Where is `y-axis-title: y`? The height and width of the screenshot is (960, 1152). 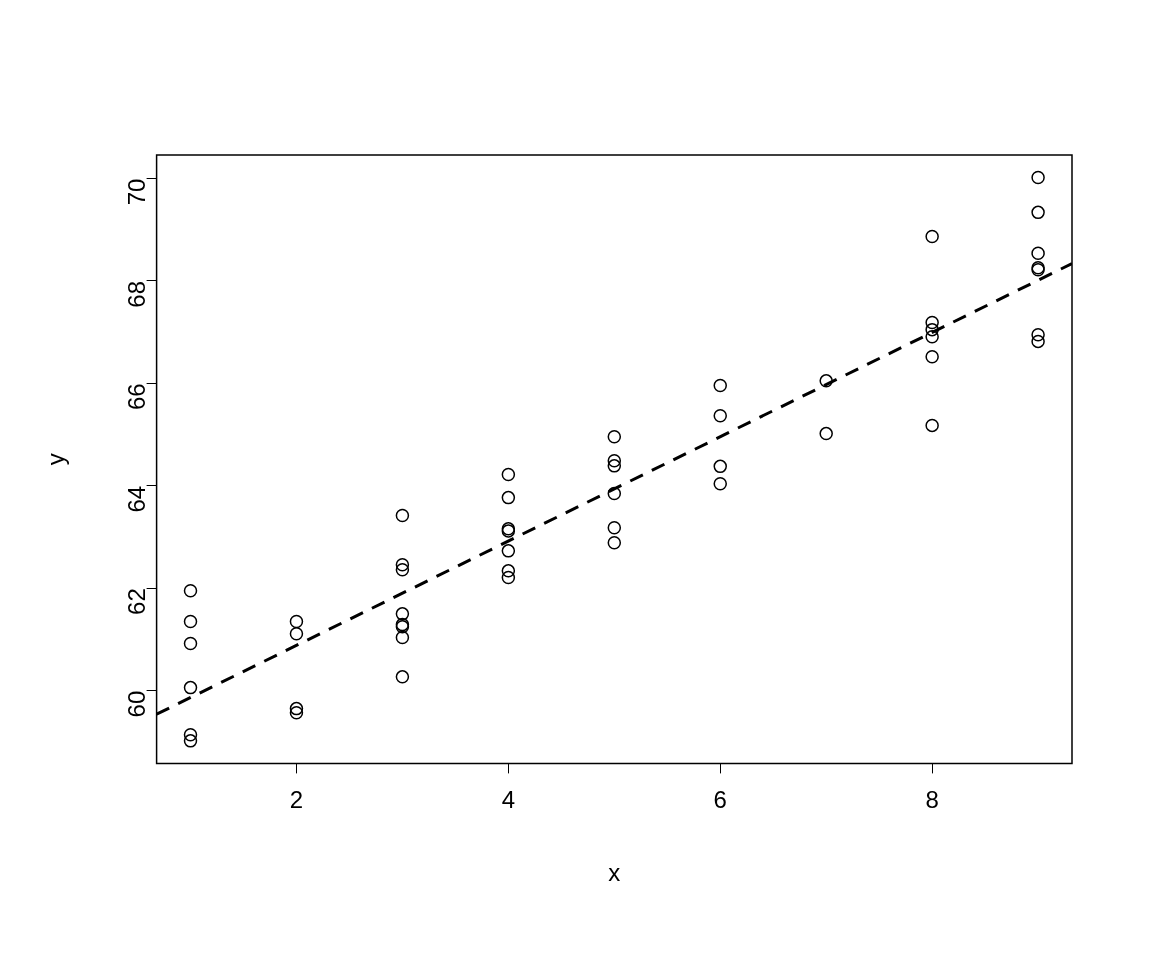 y-axis-title: y is located at coordinates (56, 459).